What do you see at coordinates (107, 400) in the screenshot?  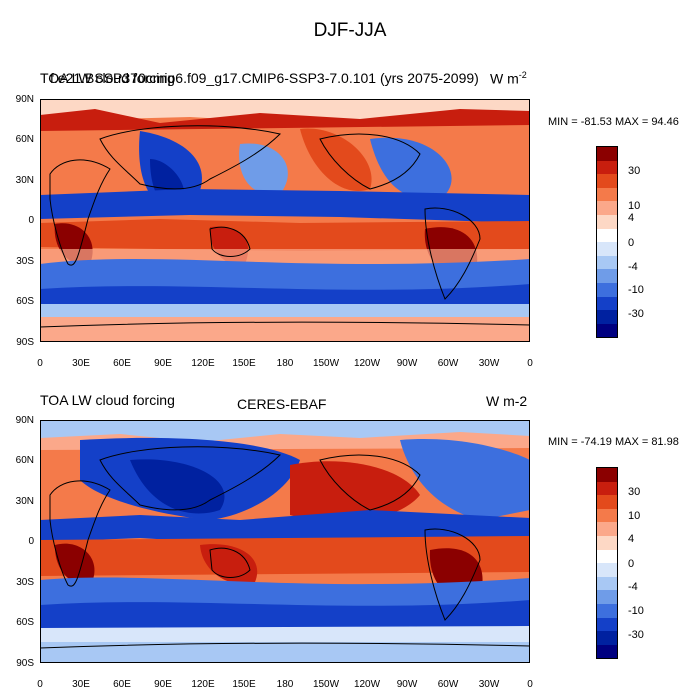 I see `panel2-left-title: TOA LW cloud forcing` at bounding box center [107, 400].